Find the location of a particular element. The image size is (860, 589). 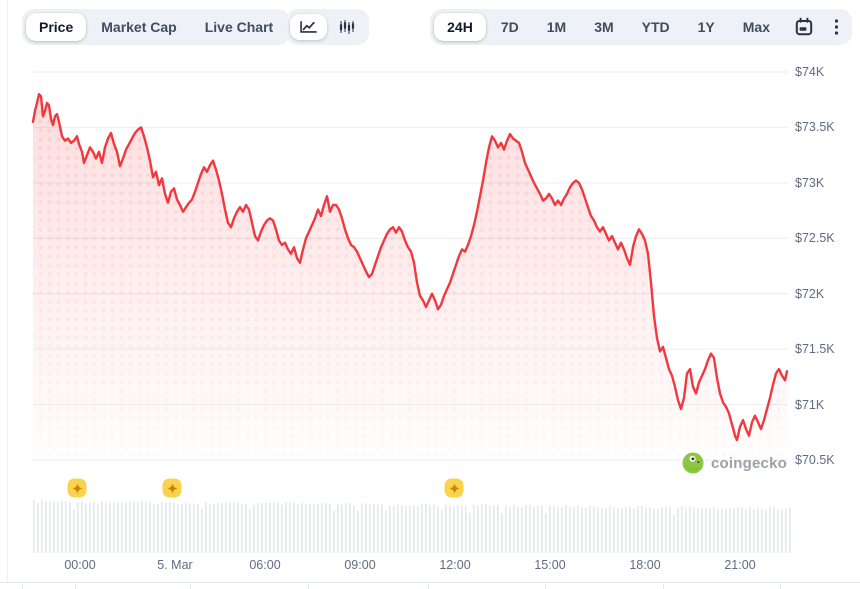

range-selector-group: 24H 7D 1M 3M YTD 1Y Max is located at coordinates (641, 27).